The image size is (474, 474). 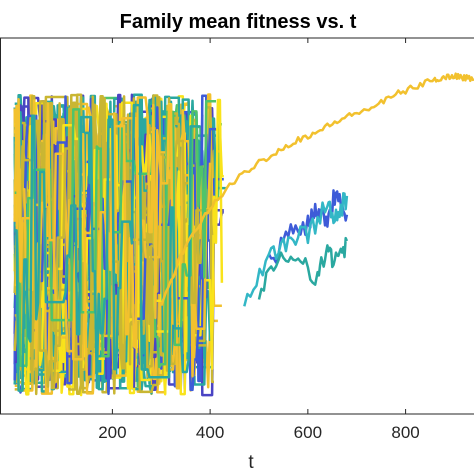 What do you see at coordinates (308, 432) in the screenshot?
I see `x-tick-label: 600` at bounding box center [308, 432].